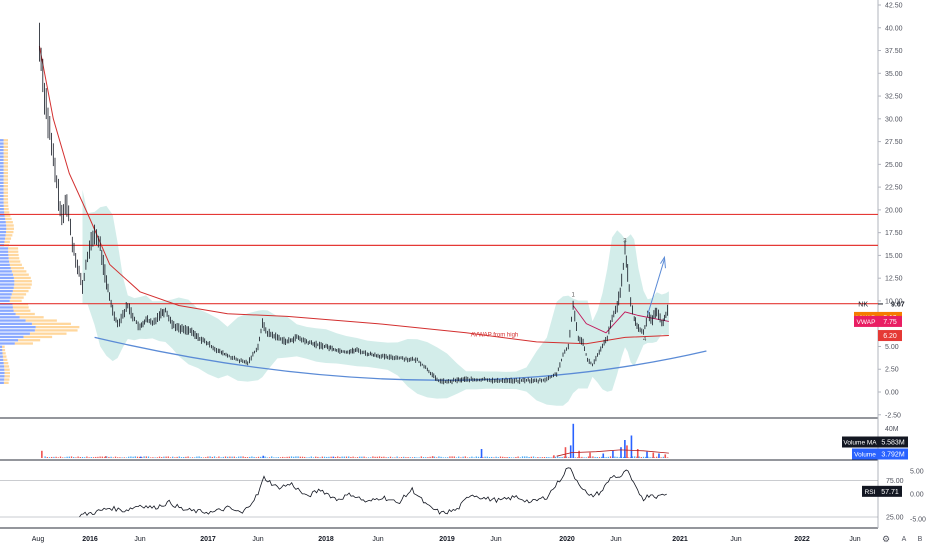 This screenshot has height=555, width=932. What do you see at coordinates (894, 28) in the screenshot?
I see `price-axis-label: 40.00` at bounding box center [894, 28].